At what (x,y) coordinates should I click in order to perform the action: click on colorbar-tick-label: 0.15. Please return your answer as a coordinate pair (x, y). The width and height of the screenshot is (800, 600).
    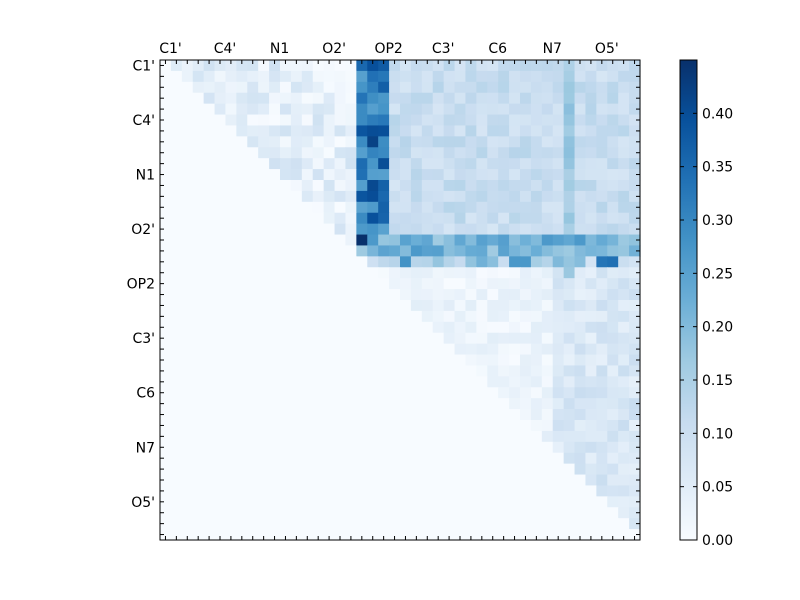
    Looking at the image, I should click on (717, 381).